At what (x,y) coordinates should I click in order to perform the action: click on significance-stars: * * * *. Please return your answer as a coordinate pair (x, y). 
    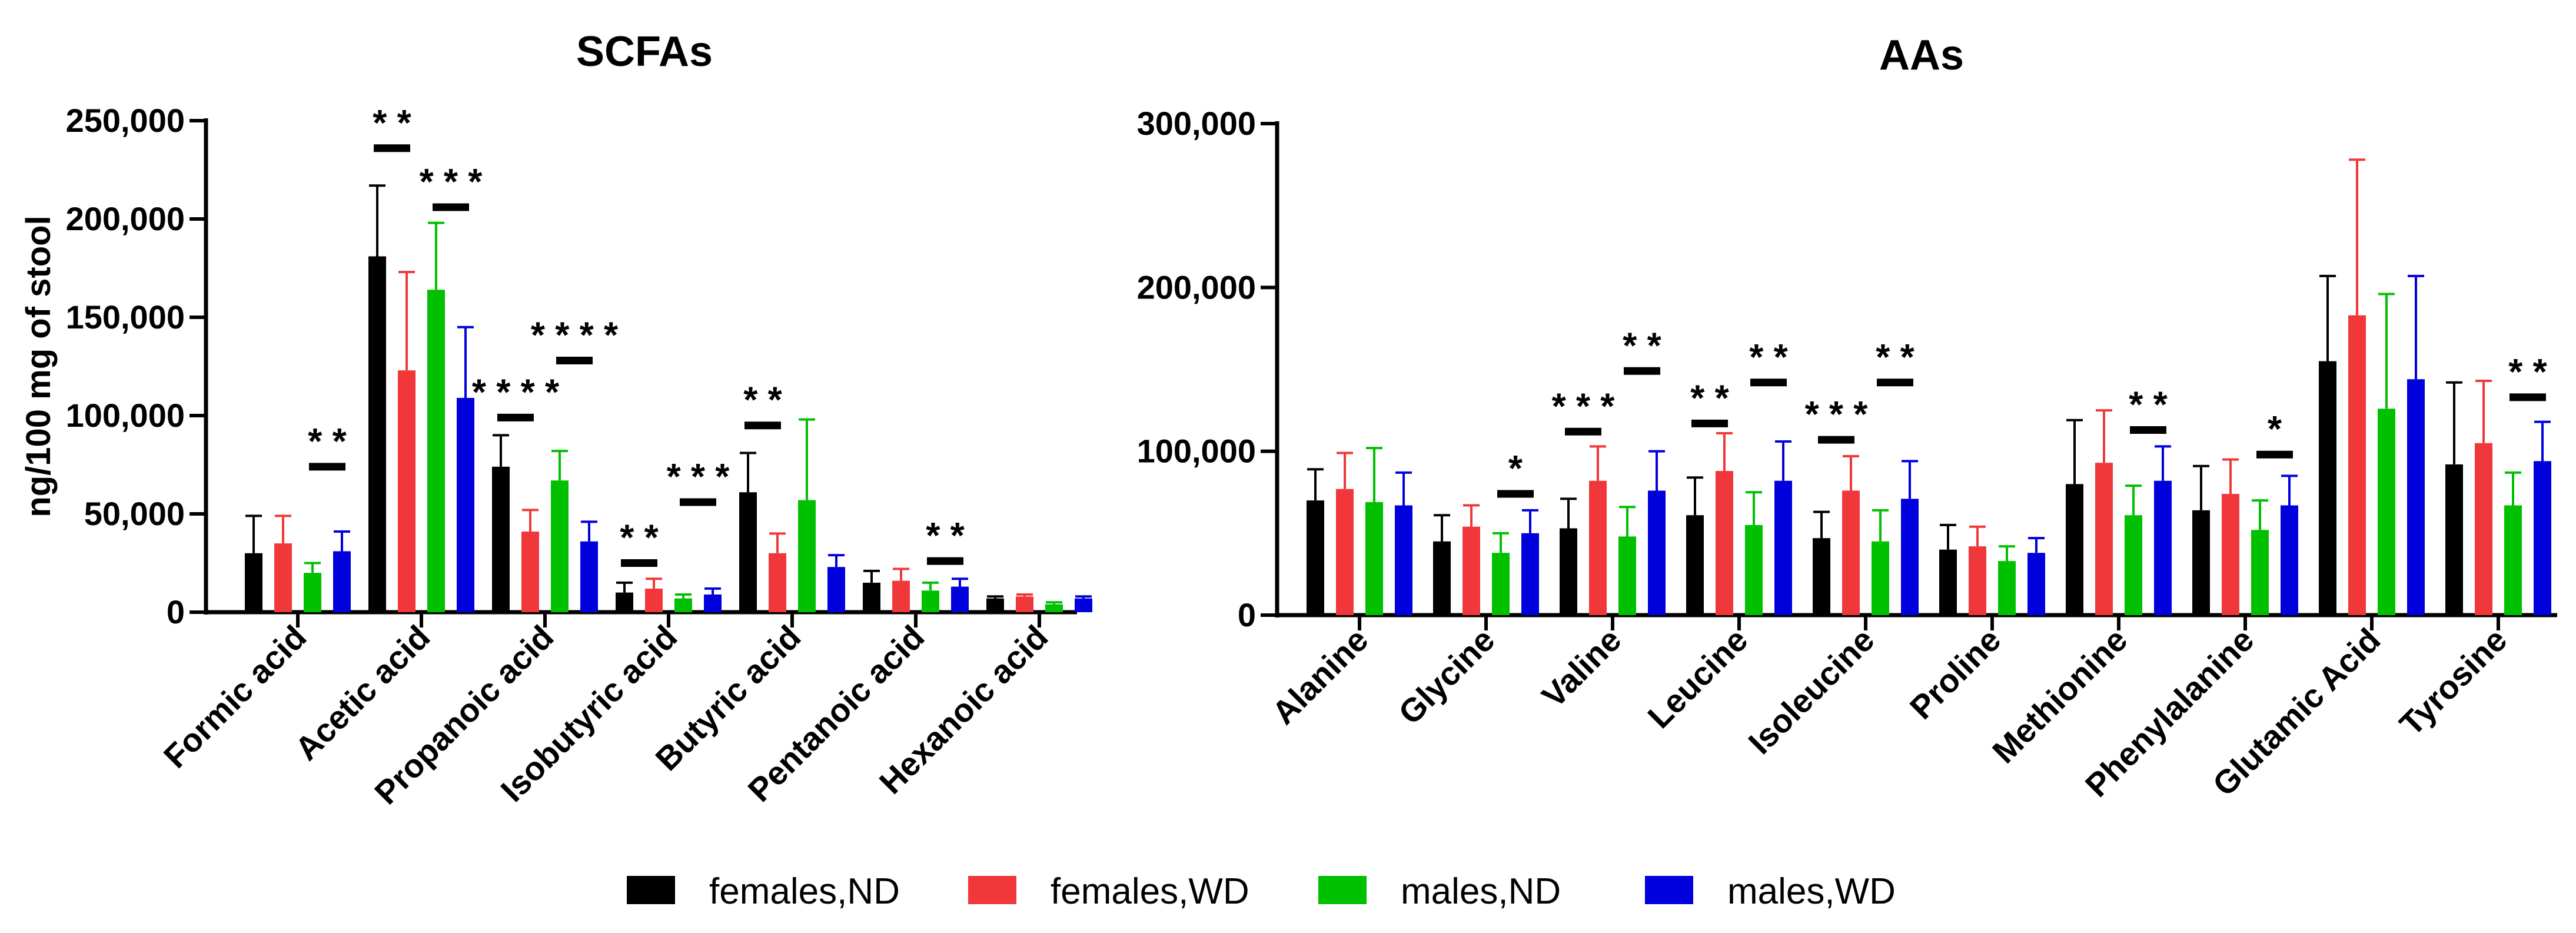
    Looking at the image, I should click on (516, 392).